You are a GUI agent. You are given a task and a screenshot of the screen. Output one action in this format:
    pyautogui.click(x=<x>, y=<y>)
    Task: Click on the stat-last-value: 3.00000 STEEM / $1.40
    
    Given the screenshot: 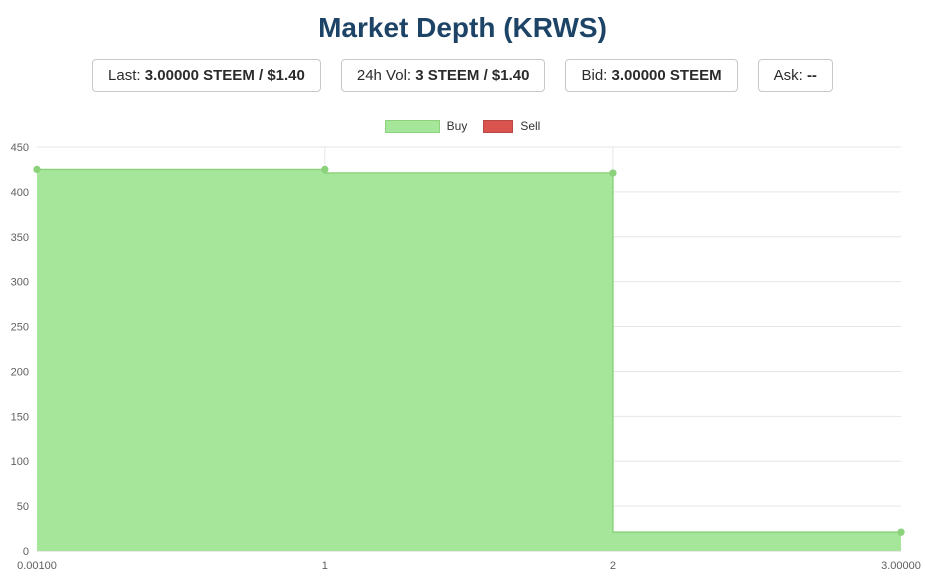 What is the action you would take?
    pyautogui.click(x=224, y=75)
    